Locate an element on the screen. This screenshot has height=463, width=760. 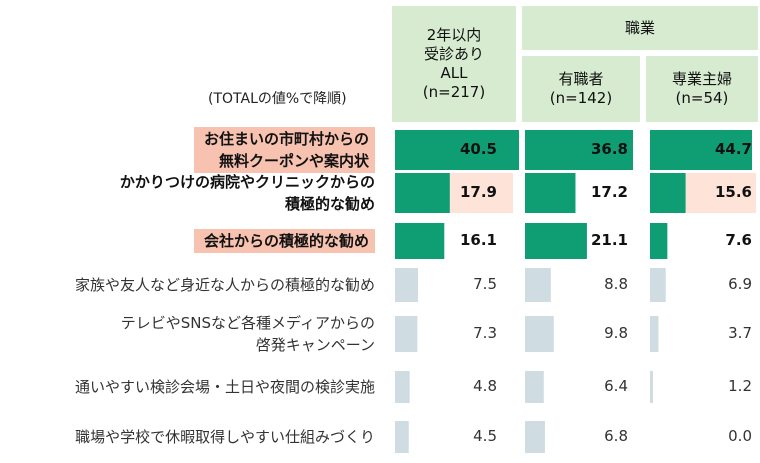
category-label-line: 職場や学校で休暇取得しやすい仕組みづくり is located at coordinates (225, 437).